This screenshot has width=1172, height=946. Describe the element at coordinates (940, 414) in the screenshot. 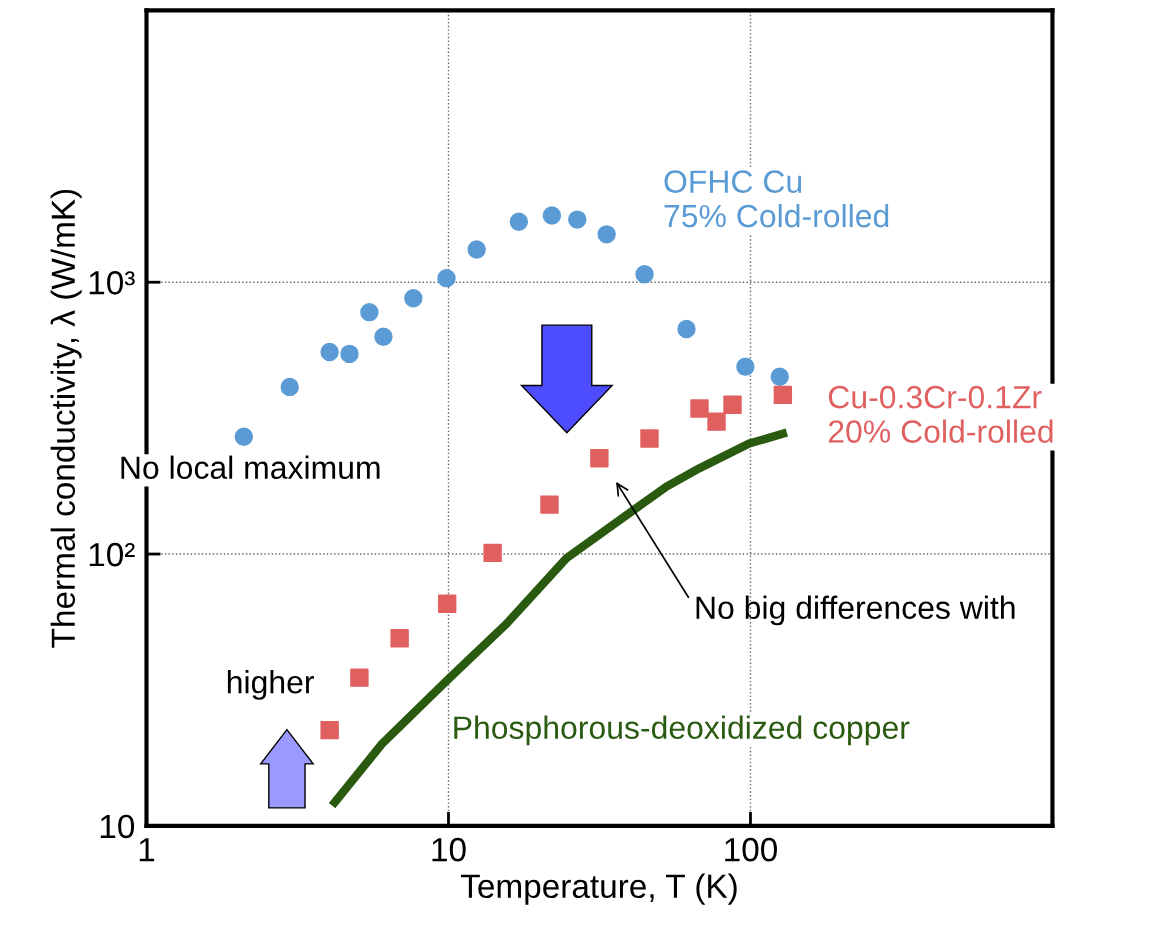

I see `series-label: Cu-0.3Cr-0.1Zr 20% Cold-rolled` at that location.